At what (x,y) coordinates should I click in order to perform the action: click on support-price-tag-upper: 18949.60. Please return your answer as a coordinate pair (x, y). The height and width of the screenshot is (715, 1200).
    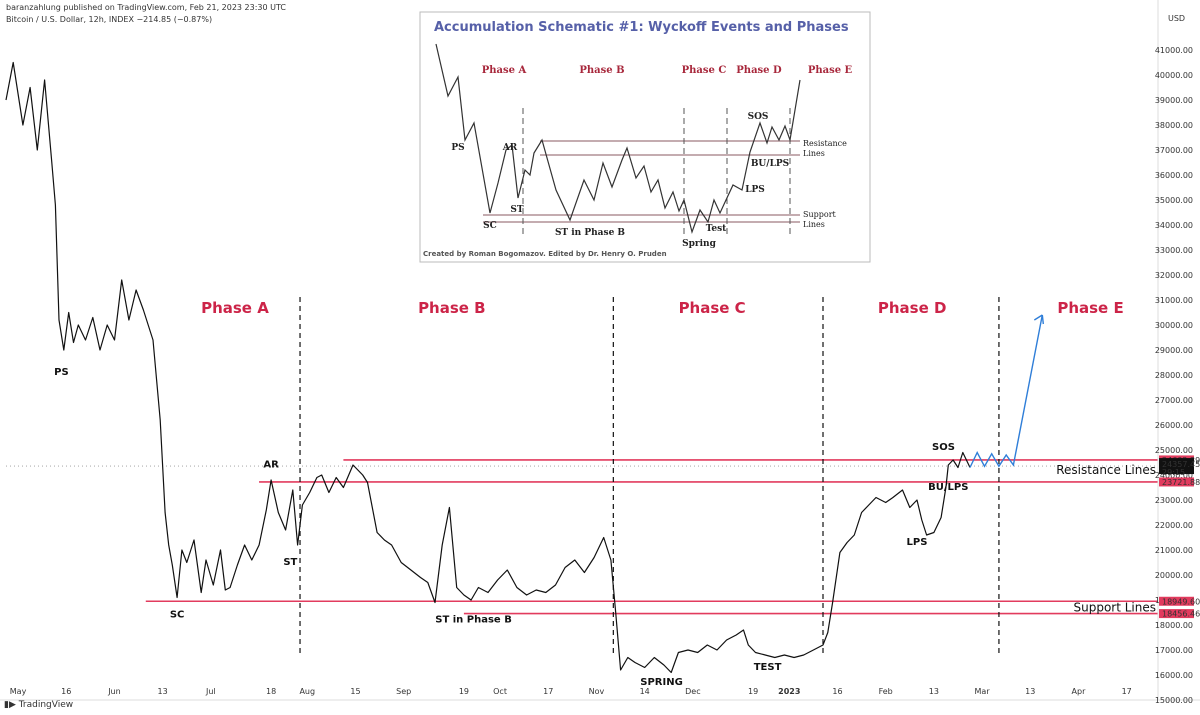
    Looking at the image, I should click on (1179, 601).